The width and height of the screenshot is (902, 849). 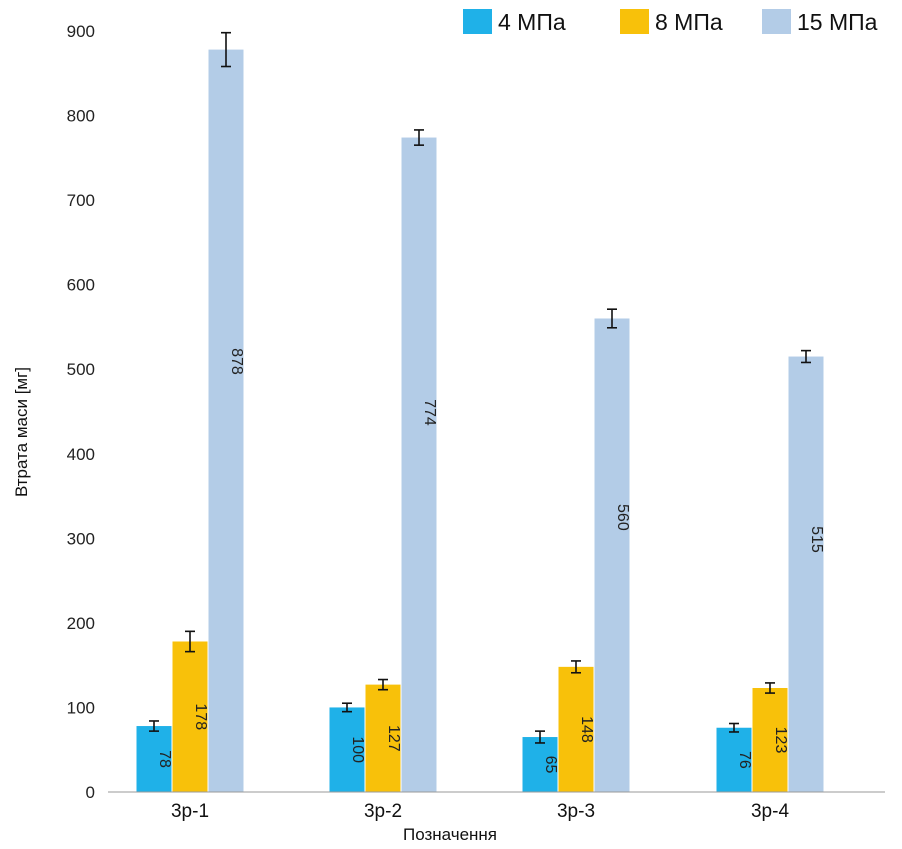 I want to click on data-label: 65, so click(x=550, y=765).